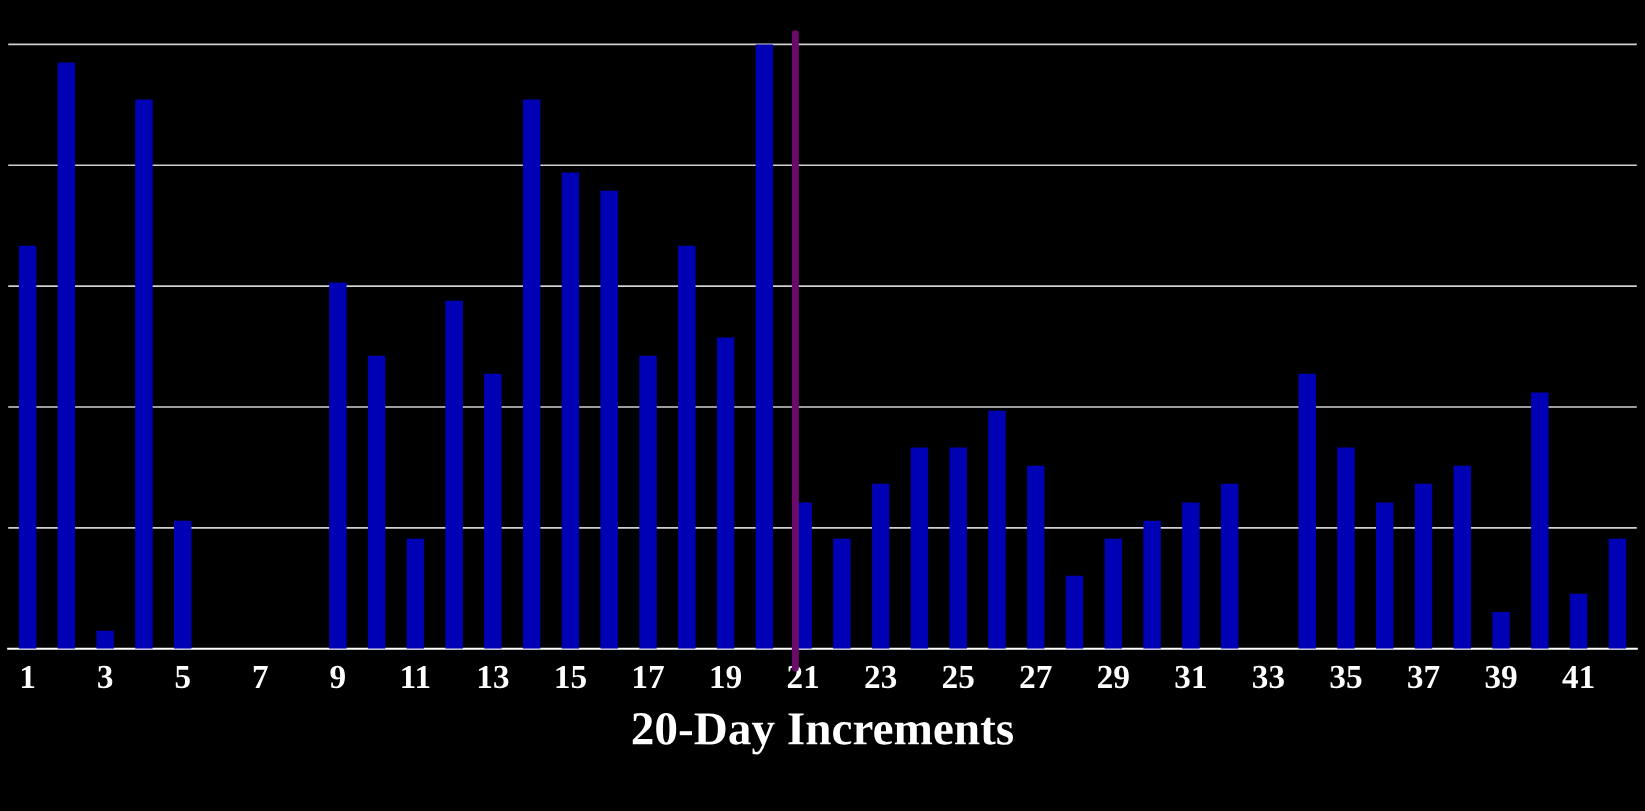  Describe the element at coordinates (958, 677) in the screenshot. I see `x-tick-label: 25` at that location.